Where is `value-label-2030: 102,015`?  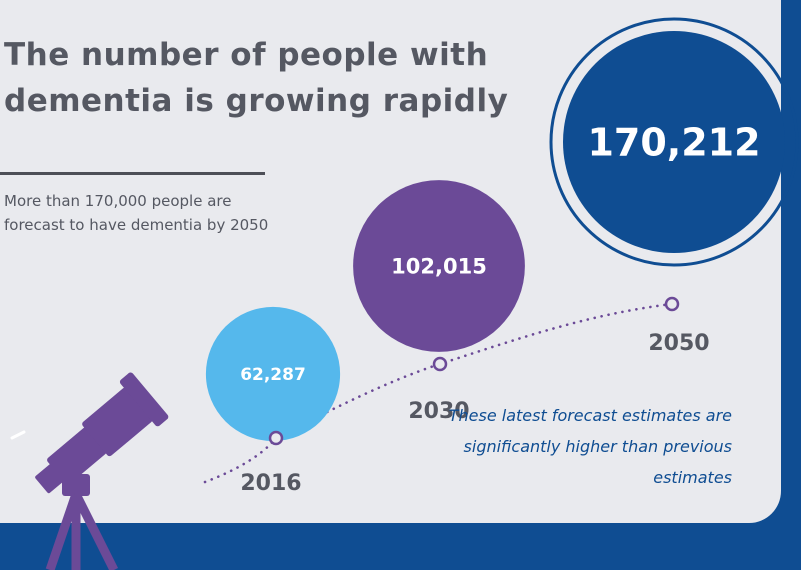
value-label-2030: 102,015 is located at coordinates (439, 267).